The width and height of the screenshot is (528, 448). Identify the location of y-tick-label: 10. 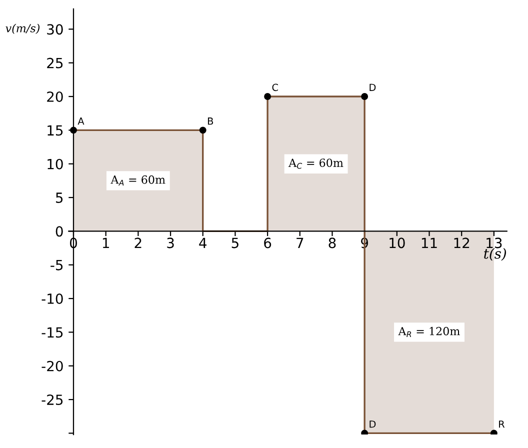
(55, 164).